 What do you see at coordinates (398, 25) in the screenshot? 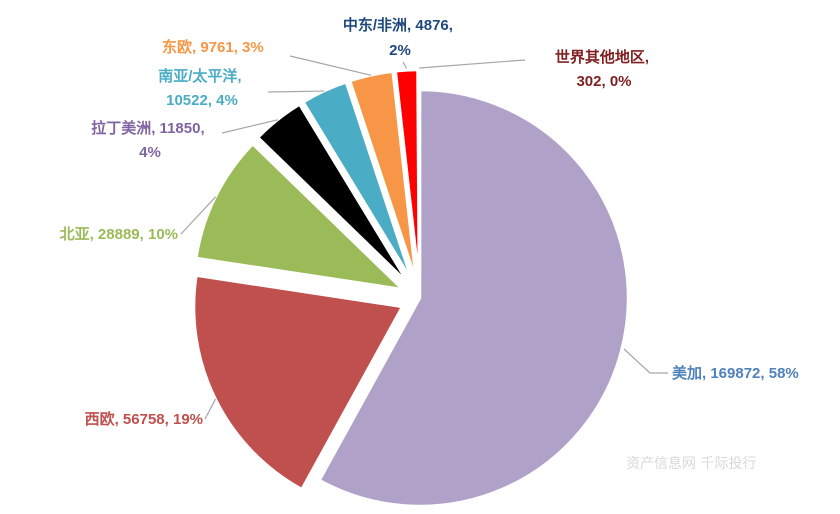
I see `data-label-zhongdong-line1: 中东/非洲, 4876,` at bounding box center [398, 25].